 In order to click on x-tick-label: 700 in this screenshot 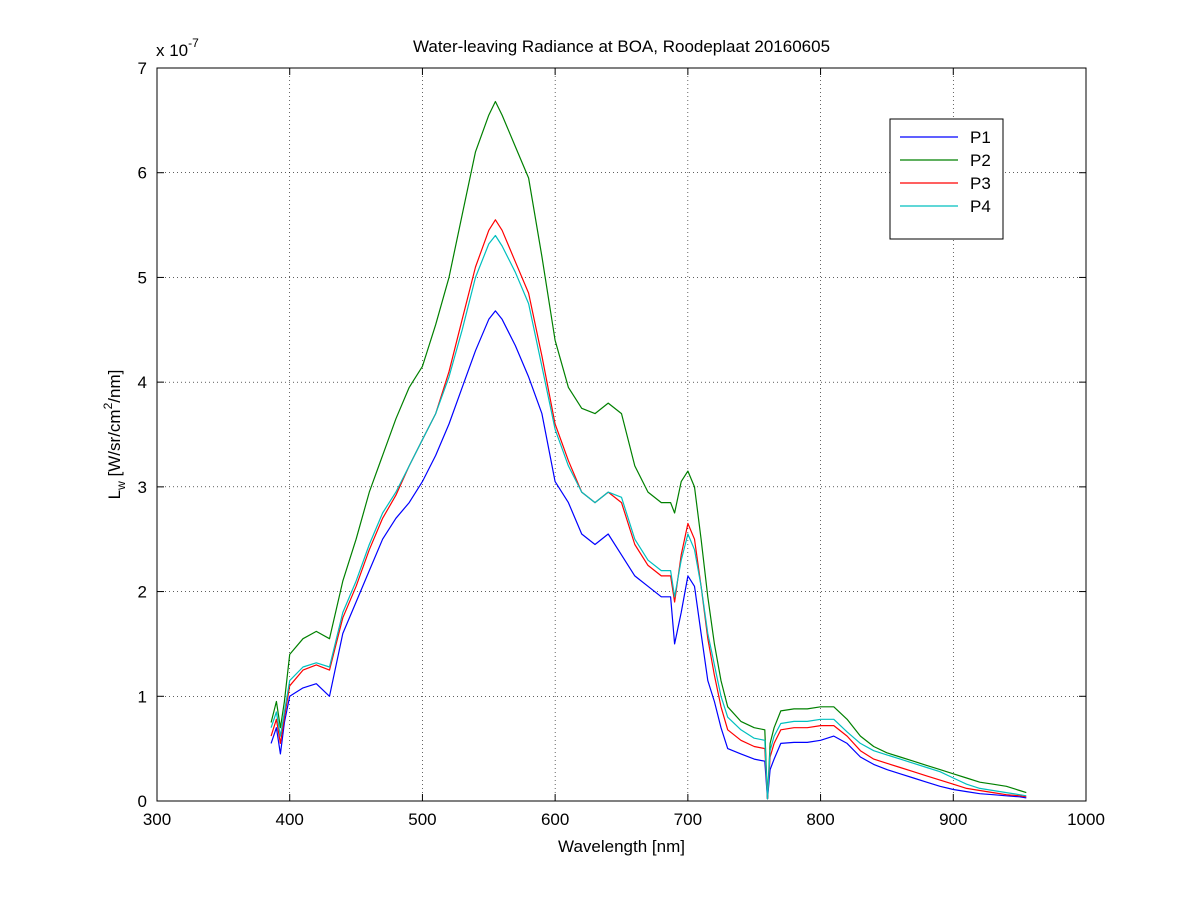, I will do `click(688, 819)`.